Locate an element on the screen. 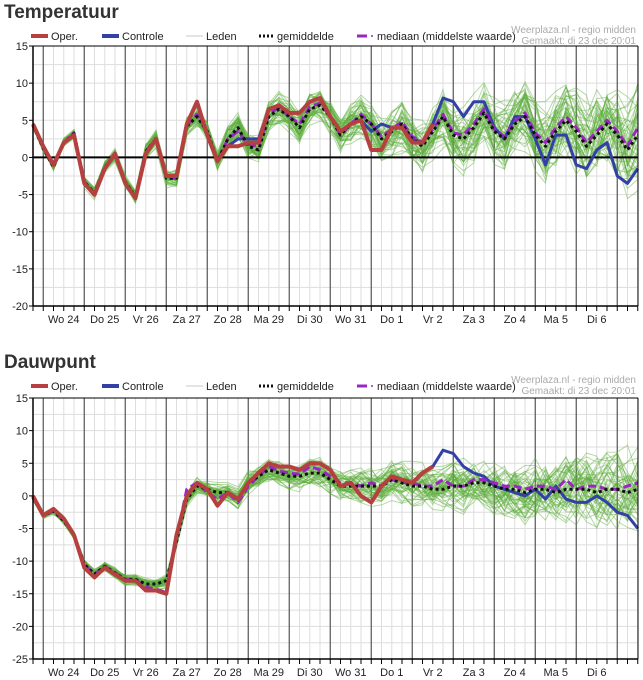 This screenshot has height=680, width=643. series-gemiddelde-line is located at coordinates (335, 151).